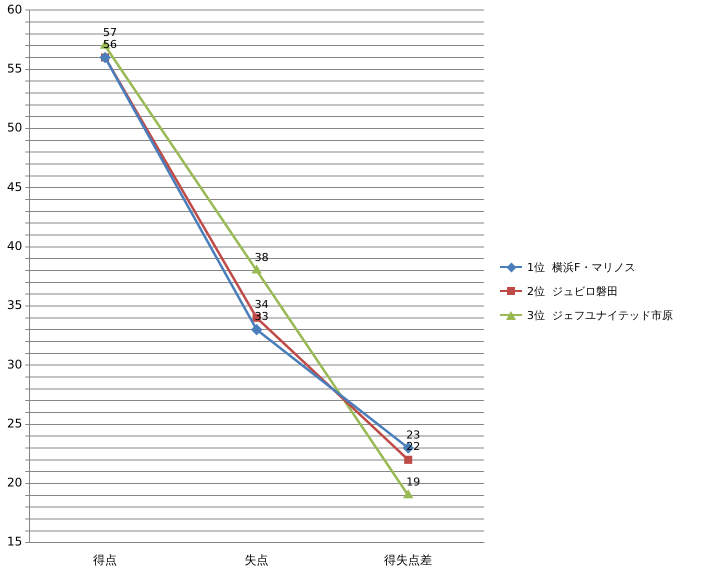 This screenshot has width=704, height=579. I want to click on y-tick-label: 35, so click(14, 305).